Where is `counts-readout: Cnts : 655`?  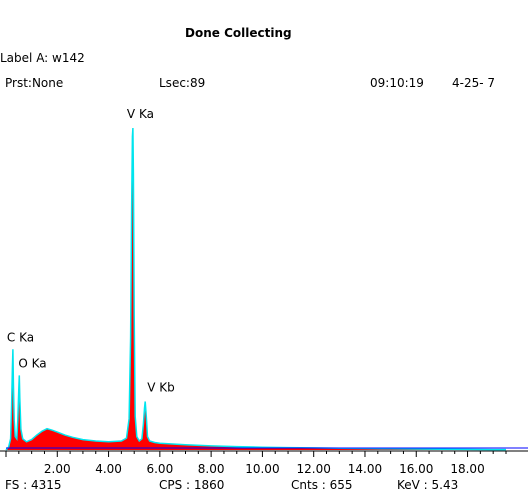 counts-readout: Cnts : 655 is located at coordinates (322, 485).